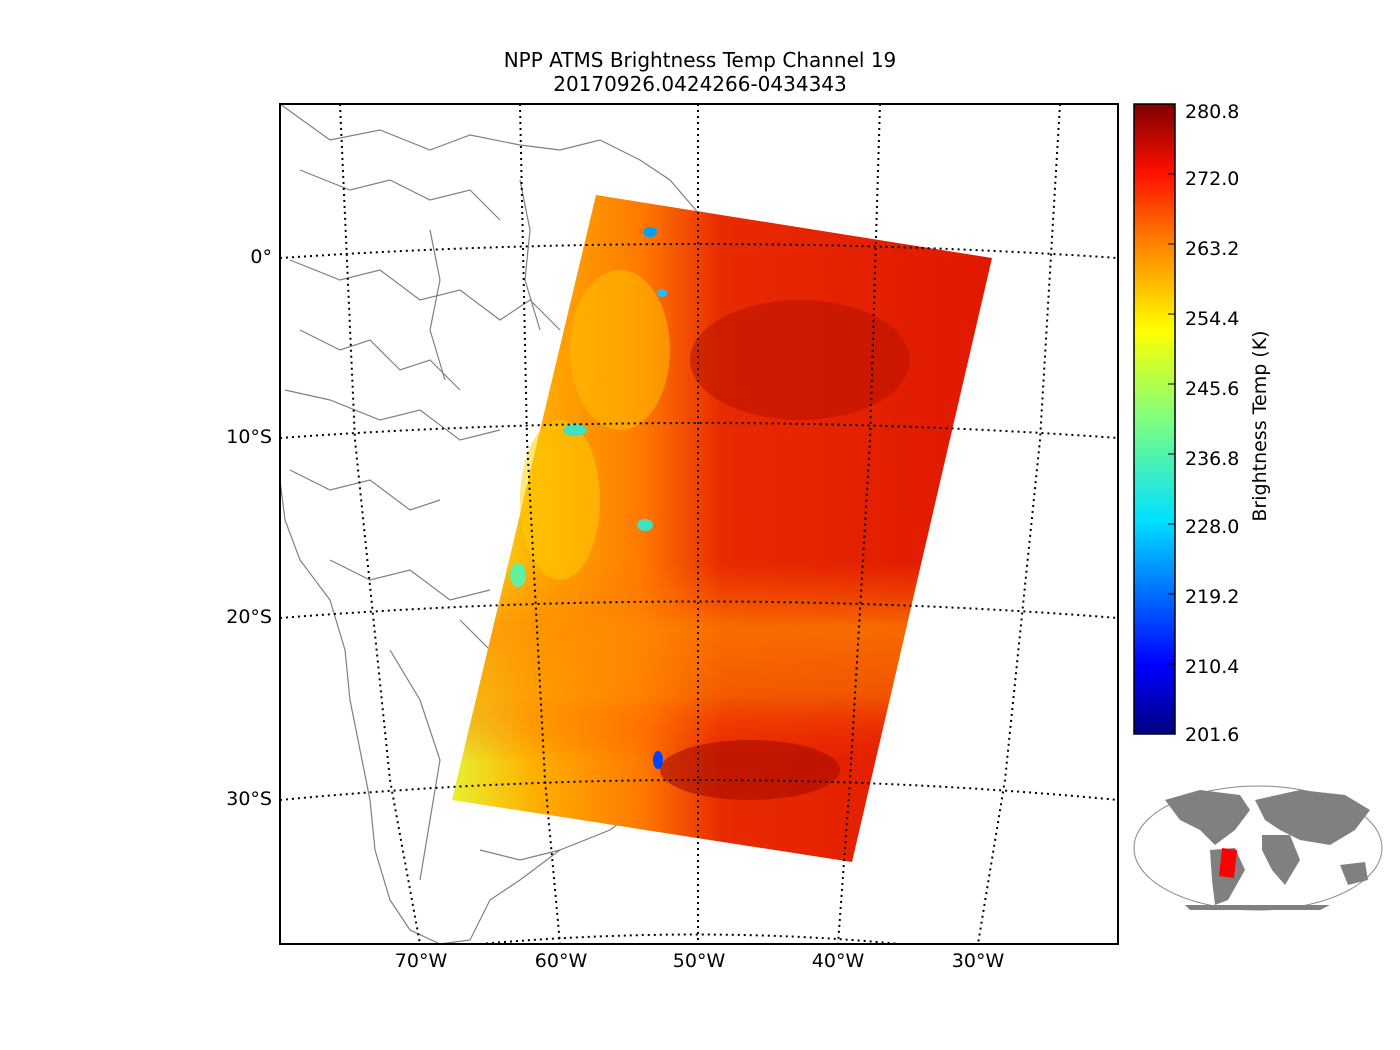 This screenshot has width=1400, height=1050. Describe the element at coordinates (261, 257) in the screenshot. I see `lat-label-0: 0°` at that location.